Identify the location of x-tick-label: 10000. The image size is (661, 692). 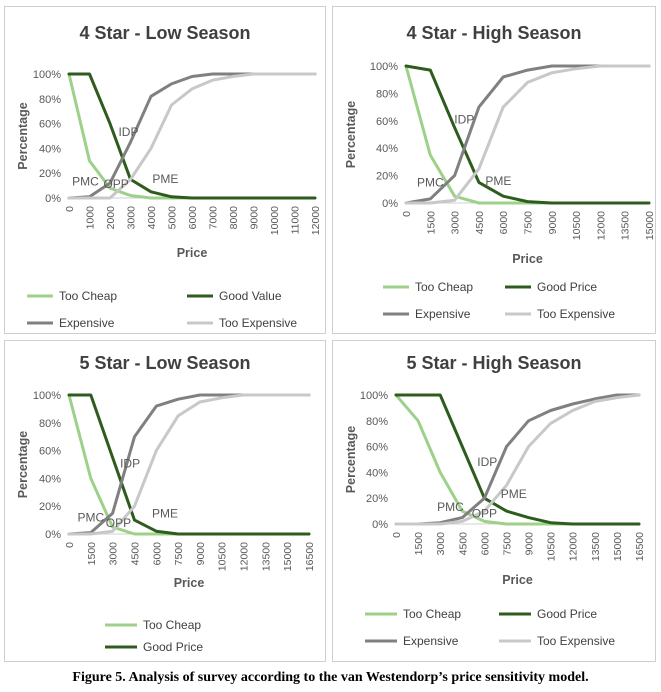
(275, 220).